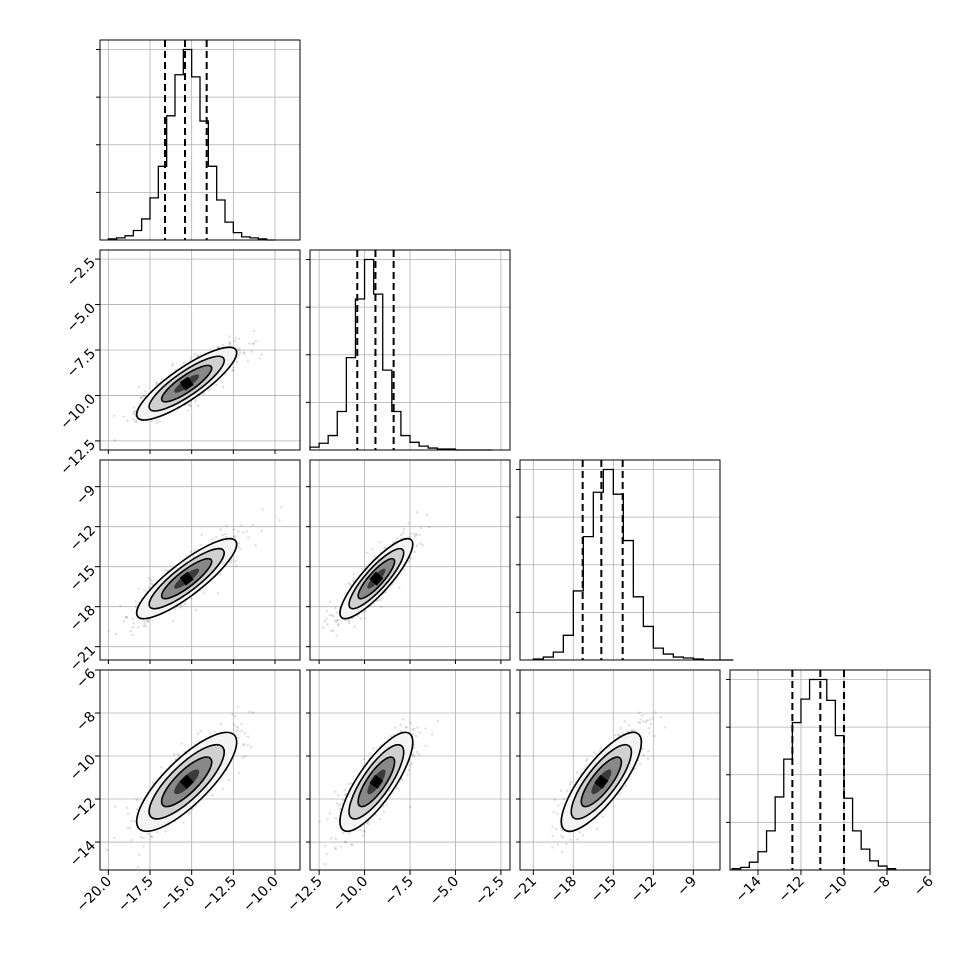  Describe the element at coordinates (261, 895) in the screenshot. I see `xaxis-0-tick-label-4: −10.0` at that location.